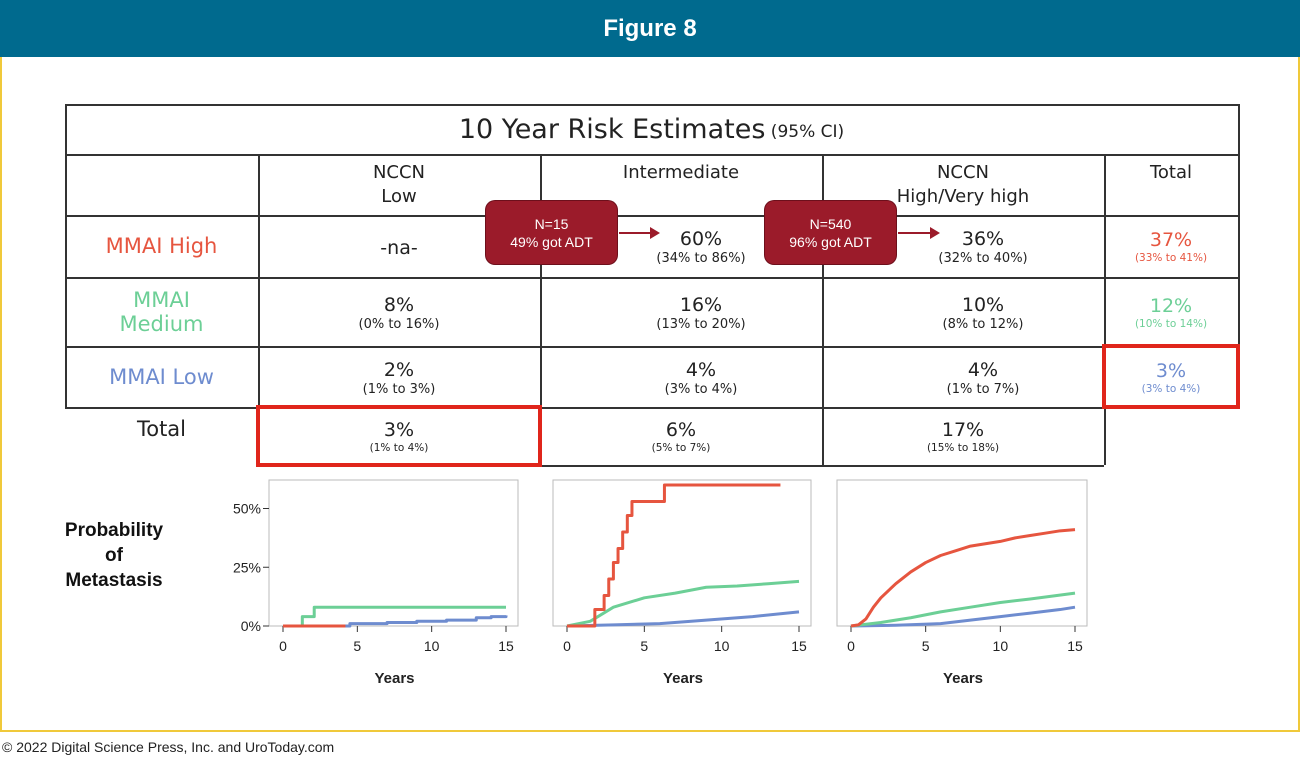  I want to click on cell-value: 36%, so click(983, 239).